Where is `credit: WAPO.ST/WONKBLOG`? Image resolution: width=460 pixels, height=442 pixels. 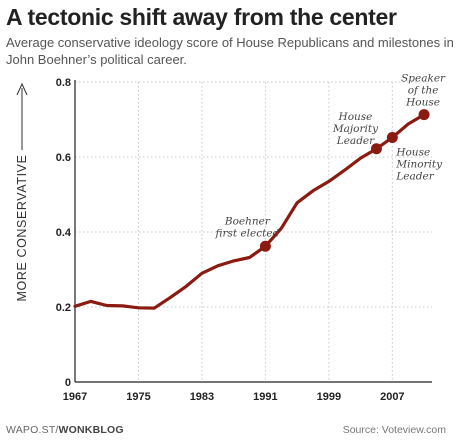
credit: WAPO.ST/WONKBLOG is located at coordinates (65, 430).